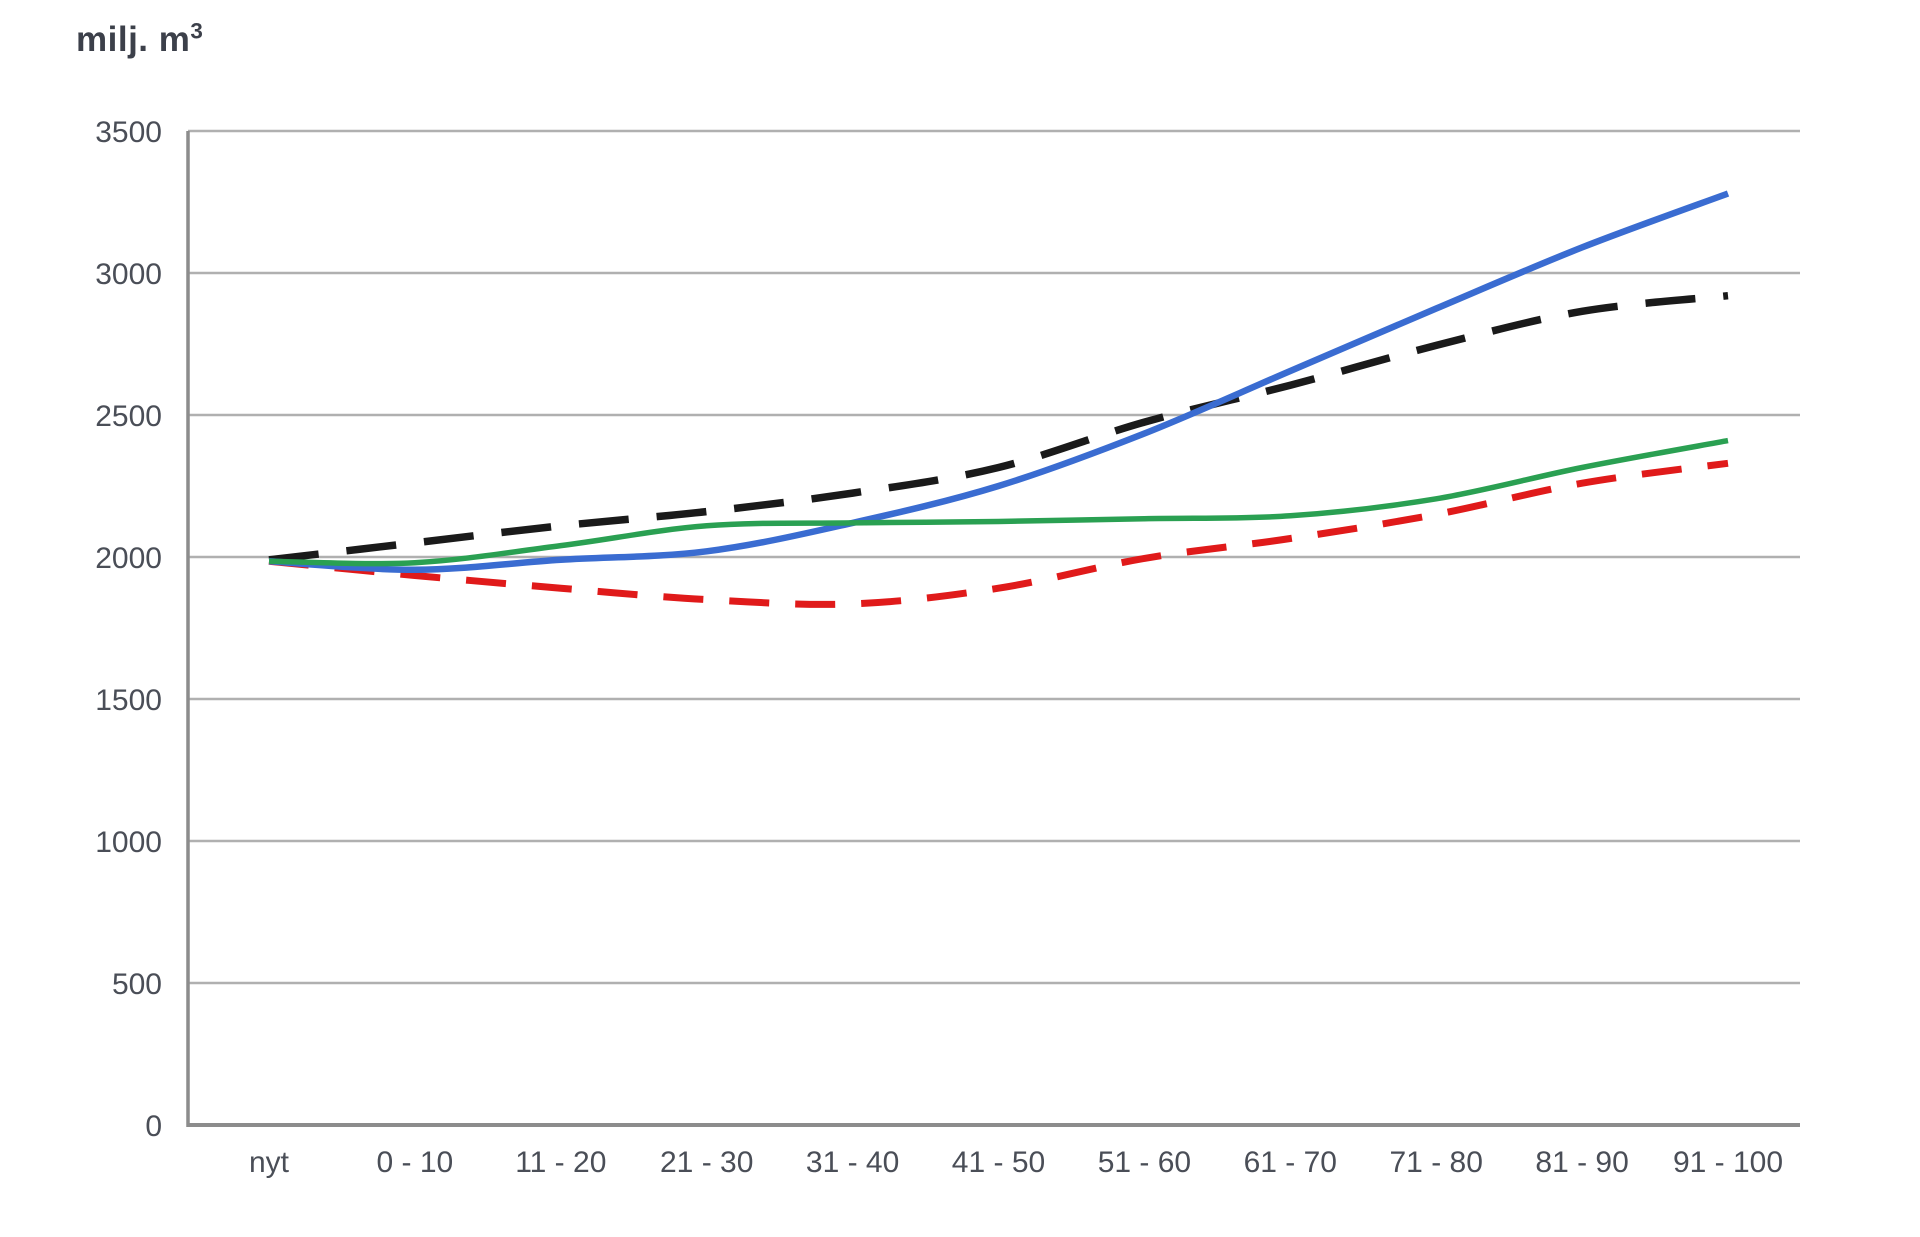 The width and height of the screenshot is (1920, 1237). I want to click on x-axis-label: 21 - 30, so click(706, 1162).